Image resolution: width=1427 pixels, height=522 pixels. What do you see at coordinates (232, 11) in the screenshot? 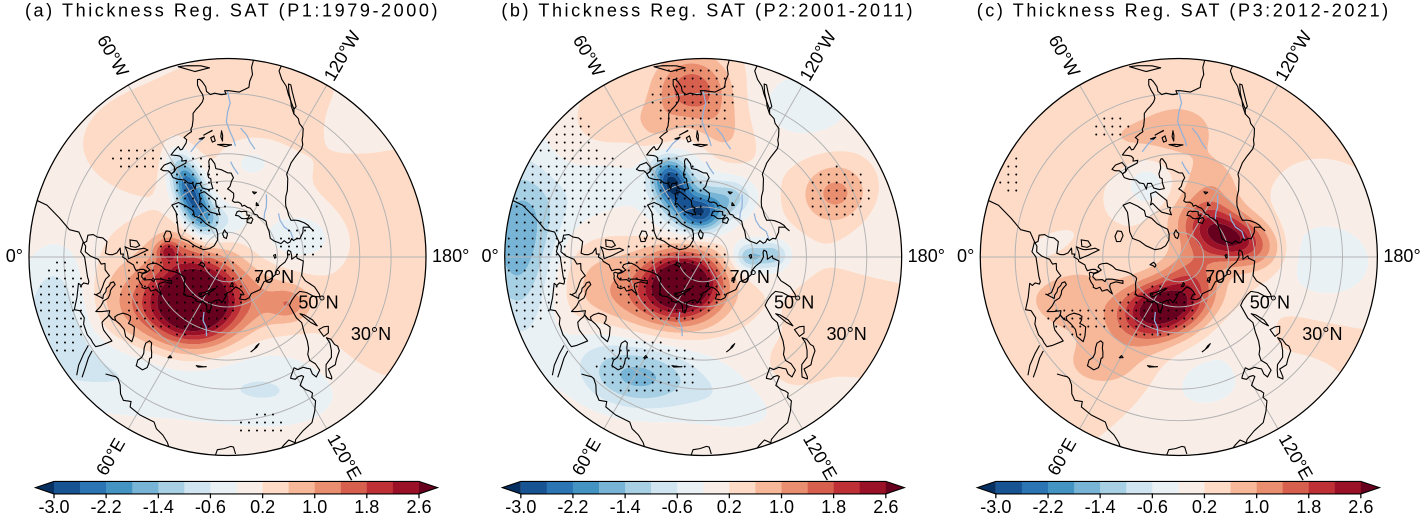
I see `svg-text:(a) Thickness Reg. SAT (P1:197: (a) Thickness Reg. SAT (P1:1979-2000)` at bounding box center [232, 11].